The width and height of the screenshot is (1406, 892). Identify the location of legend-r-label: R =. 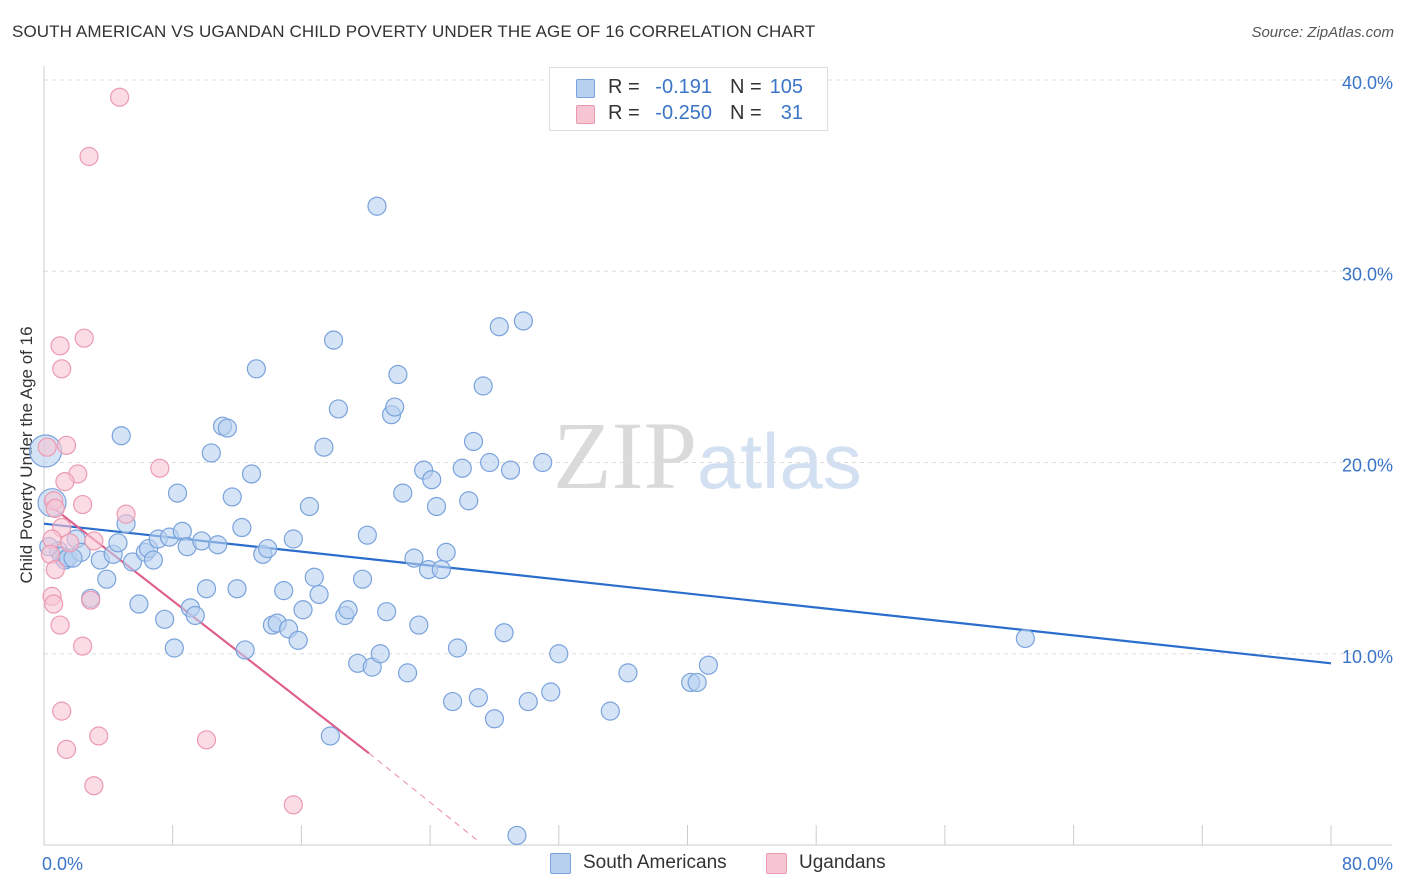
(624, 87).